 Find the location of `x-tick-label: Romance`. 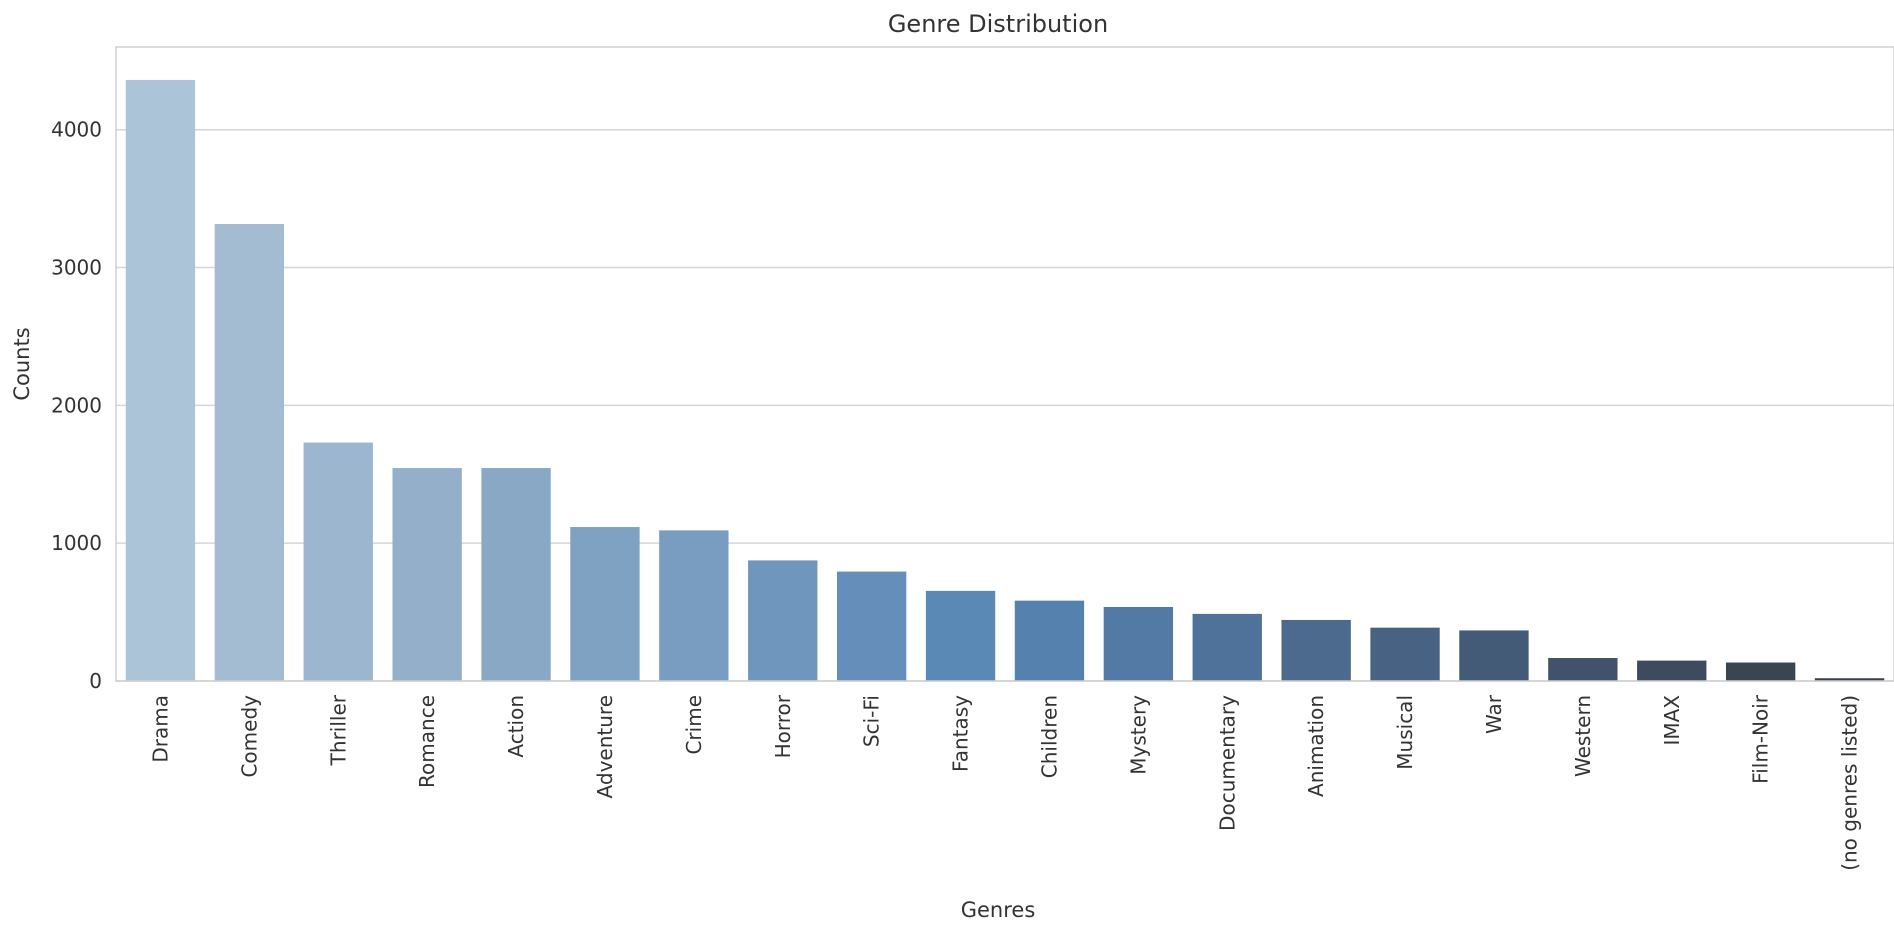

x-tick-label: Romance is located at coordinates (427, 741).